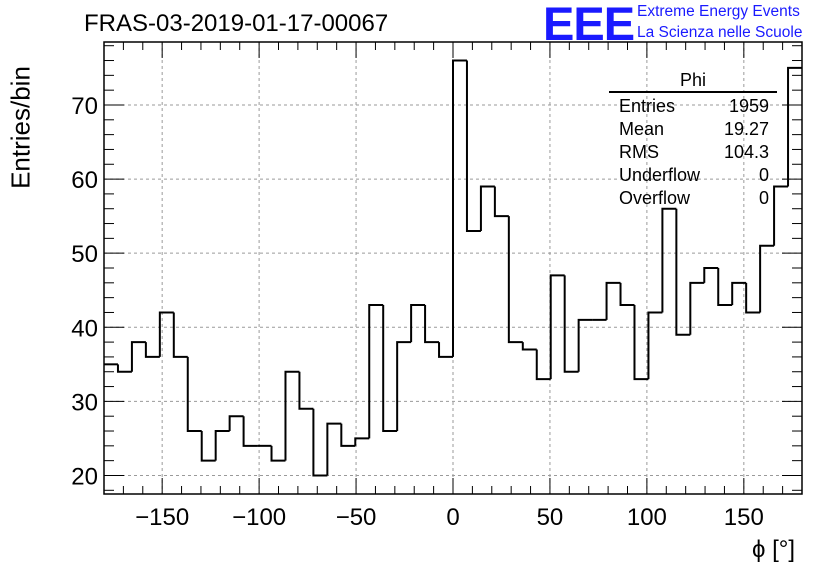 This screenshot has width=836, height=572. Describe the element at coordinates (259, 517) in the screenshot. I see `x-tick-label: −100` at that location.